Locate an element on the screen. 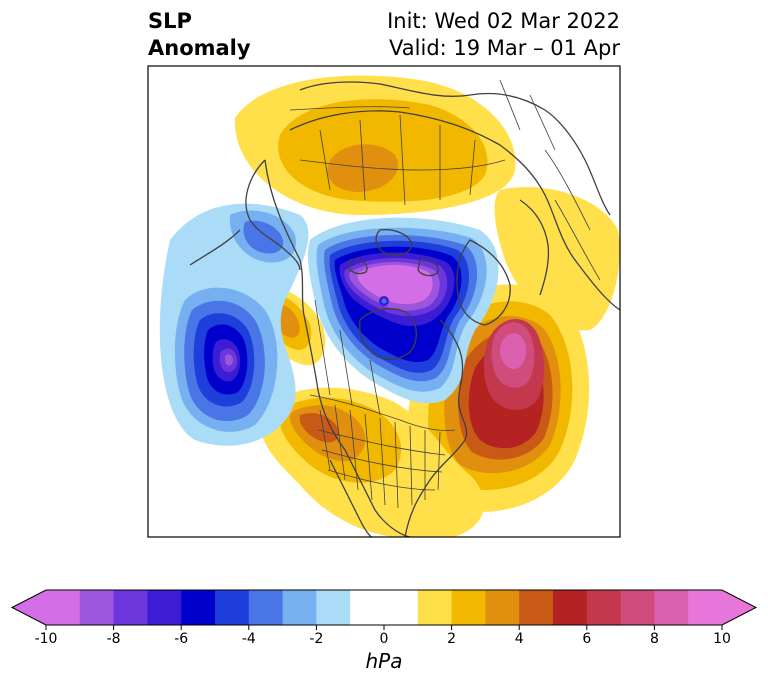 Image resolution: width=768 pixels, height=686 pixels. colorbar-tick-label: 2 is located at coordinates (451, 639).